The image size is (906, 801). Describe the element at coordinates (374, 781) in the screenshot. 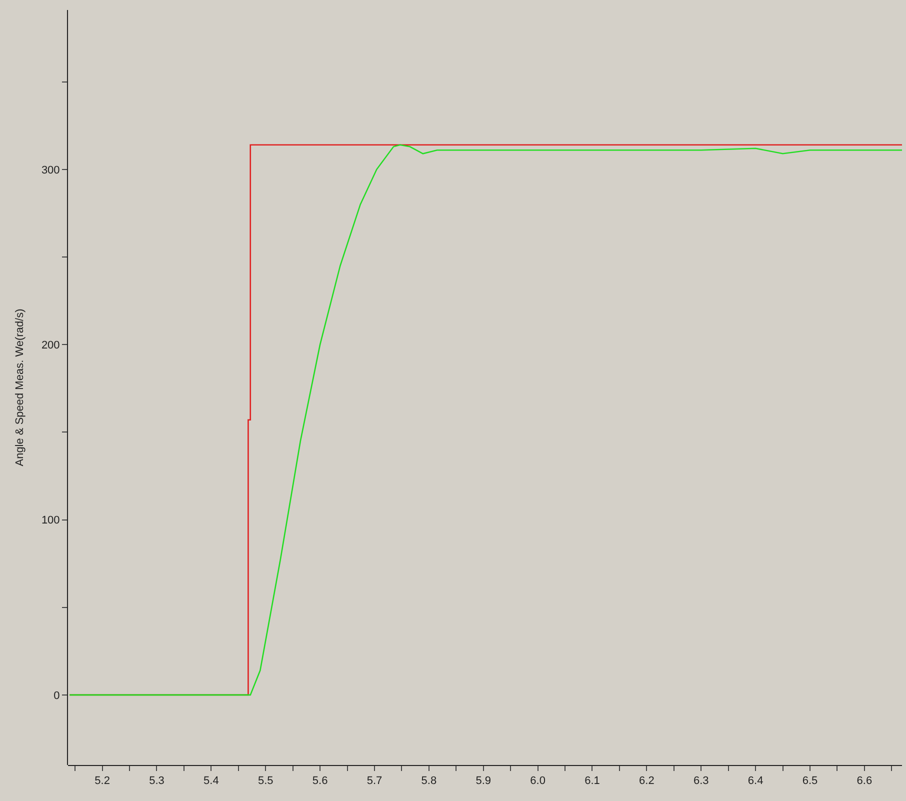

I see `x-tick-label: 5.7` at that location.